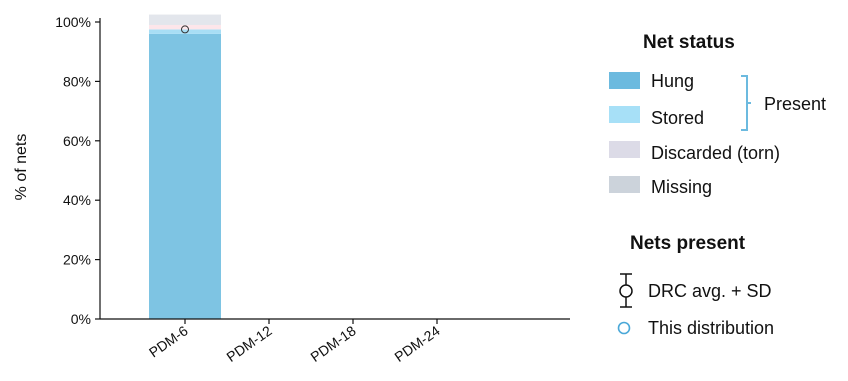  What do you see at coordinates (248, 343) in the screenshot?
I see `x-tick-label: PDM-12` at bounding box center [248, 343].